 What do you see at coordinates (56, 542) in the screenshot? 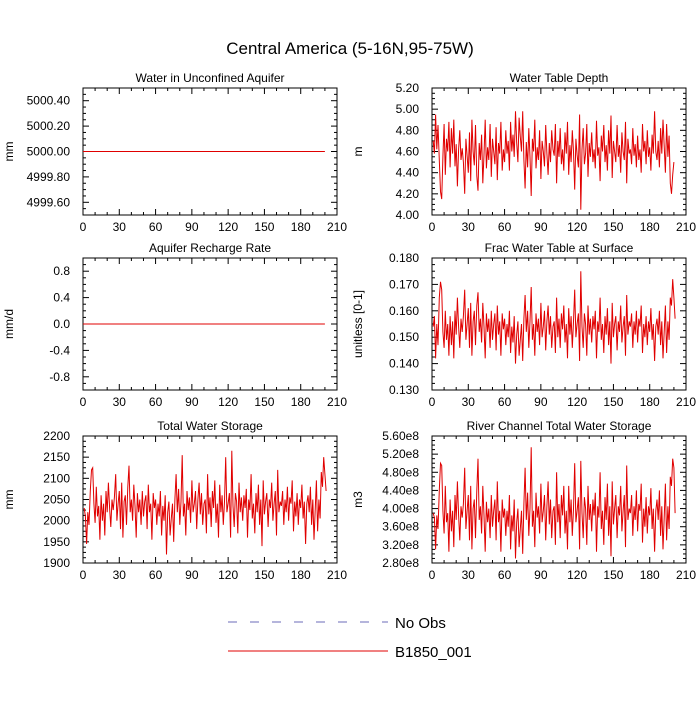
I see `y-tick-label: 1950` at bounding box center [56, 542].